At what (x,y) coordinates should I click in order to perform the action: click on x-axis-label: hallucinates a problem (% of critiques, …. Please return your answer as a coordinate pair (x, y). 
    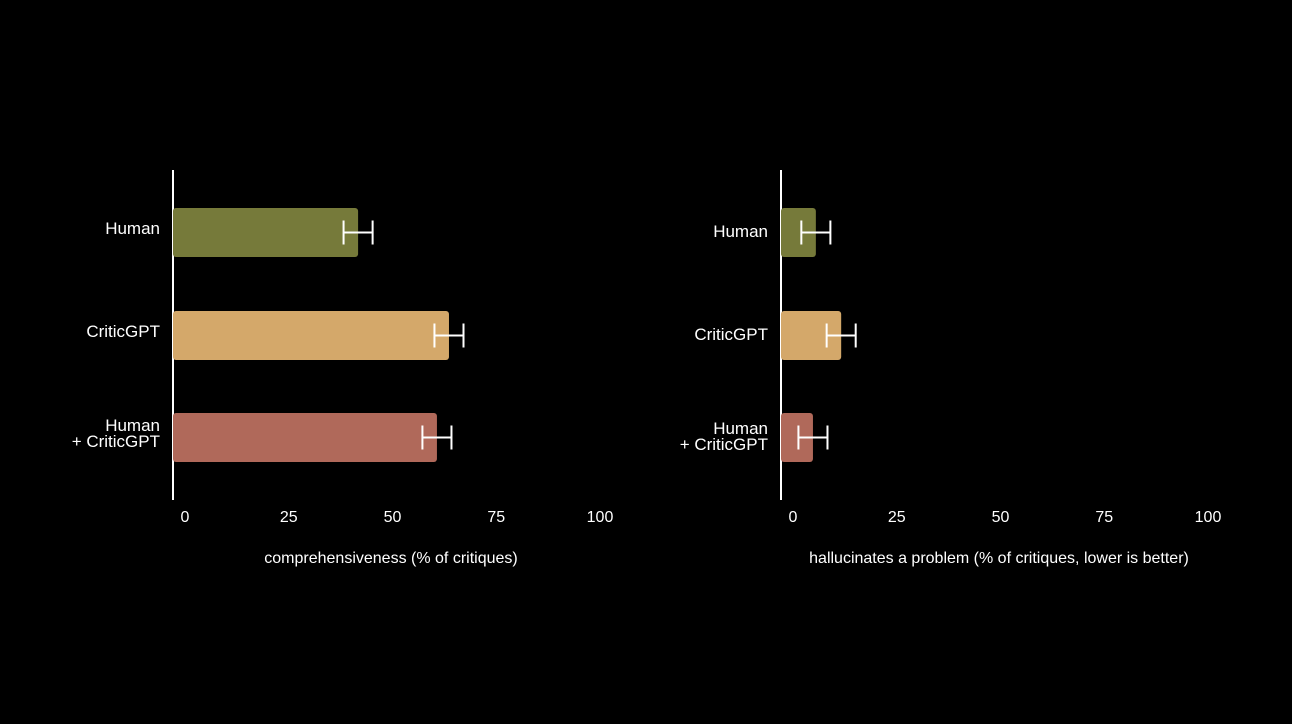
    Looking at the image, I should click on (999, 558).